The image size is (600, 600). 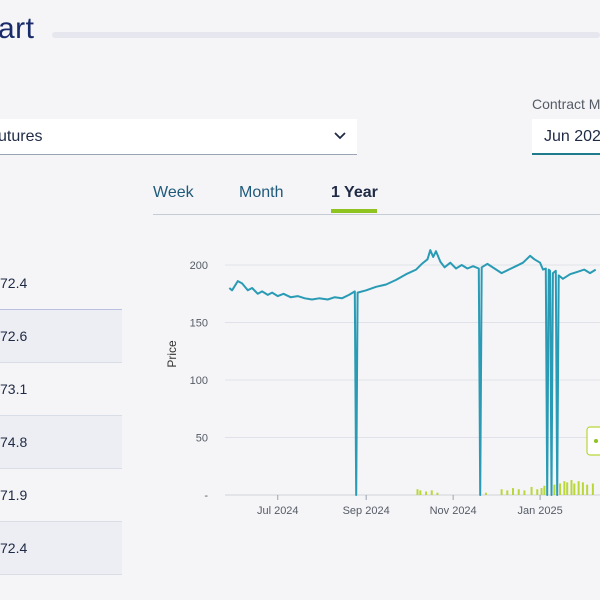 I want to click on title-divider, so click(x=326, y=35).